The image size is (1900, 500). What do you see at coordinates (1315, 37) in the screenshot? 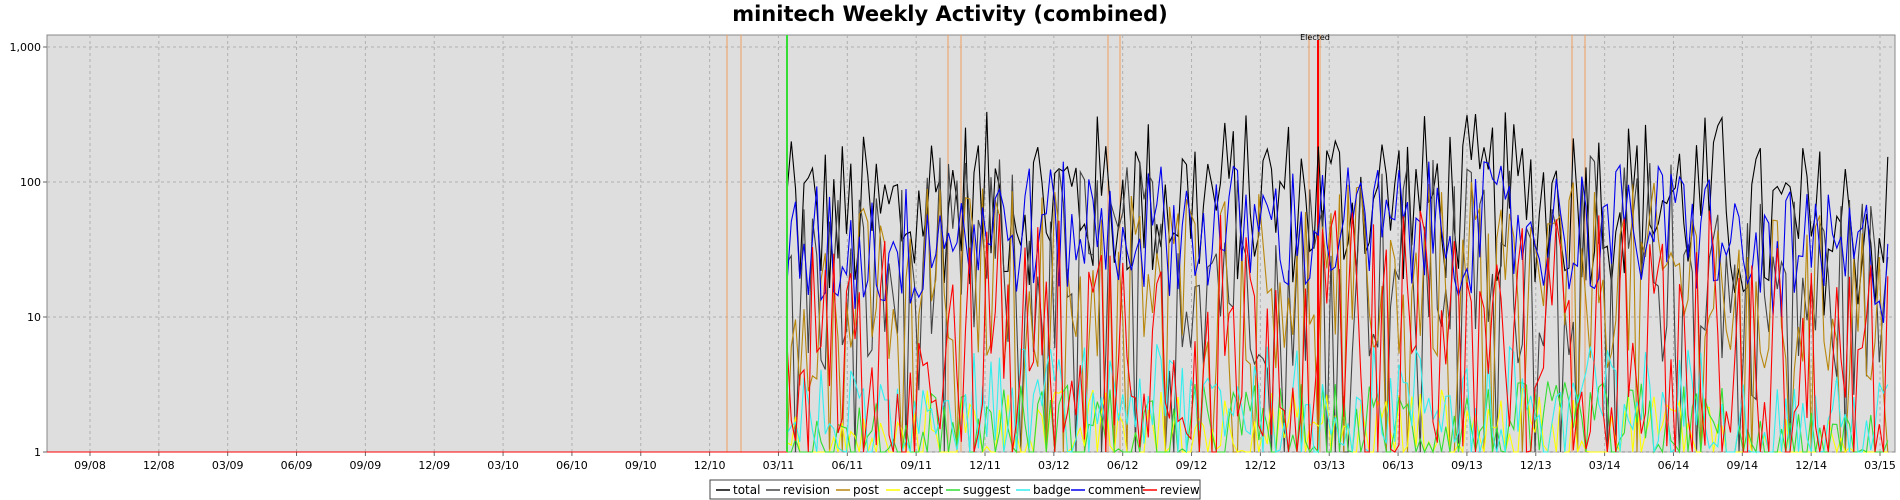
I see `election-annotation: Elected` at bounding box center [1315, 37].